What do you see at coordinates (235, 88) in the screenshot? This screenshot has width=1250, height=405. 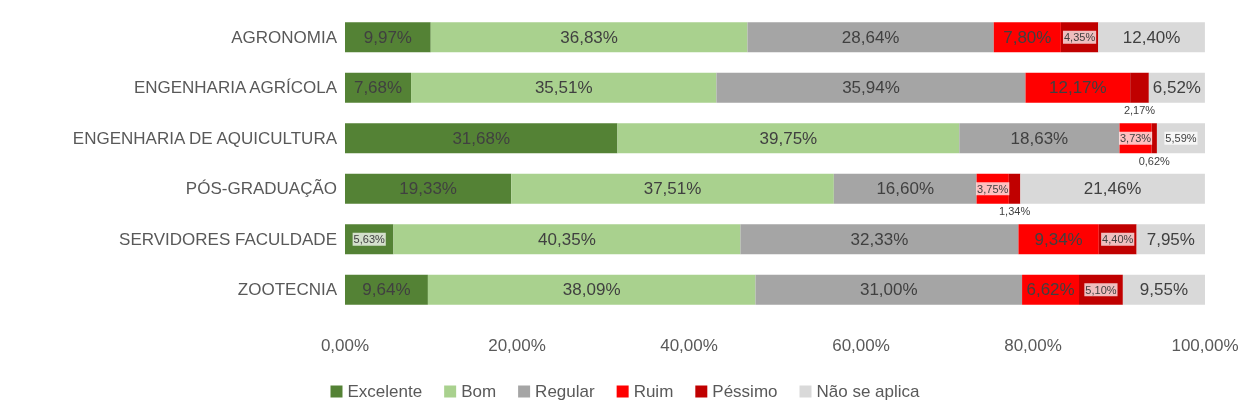 I see `y-tick-label: ENGENHARIA AGRÍCOLA` at bounding box center [235, 88].